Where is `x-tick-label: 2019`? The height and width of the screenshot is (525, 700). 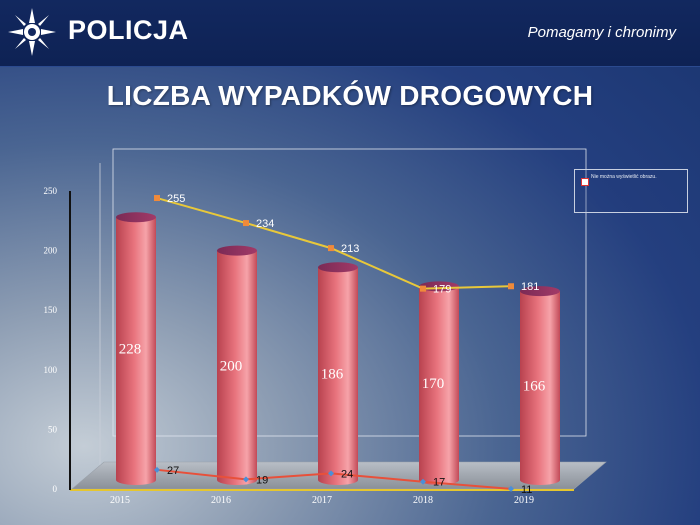 x-tick-label: 2019 is located at coordinates (524, 500).